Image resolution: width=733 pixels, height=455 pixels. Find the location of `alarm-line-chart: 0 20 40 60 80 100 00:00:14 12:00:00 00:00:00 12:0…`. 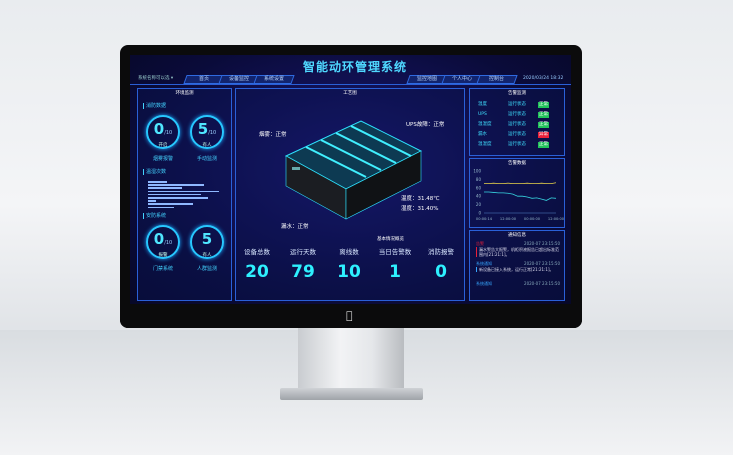

alarm-line-chart: 0 20 40 60 80 100 00:00:14 12:00:00 00:00:00 12:0… is located at coordinates (519, 195).